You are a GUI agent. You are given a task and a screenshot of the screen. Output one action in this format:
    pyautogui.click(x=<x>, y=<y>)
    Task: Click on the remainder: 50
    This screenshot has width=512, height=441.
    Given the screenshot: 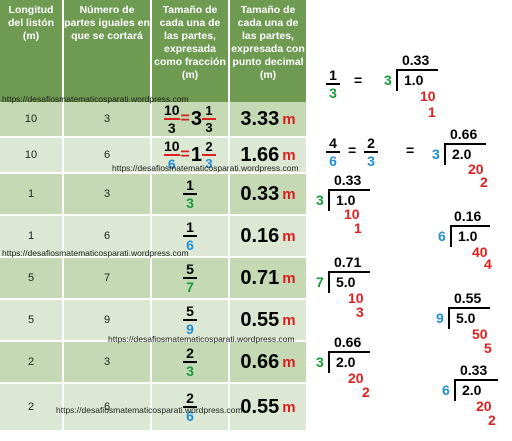 What is the action you would take?
    pyautogui.click(x=480, y=334)
    